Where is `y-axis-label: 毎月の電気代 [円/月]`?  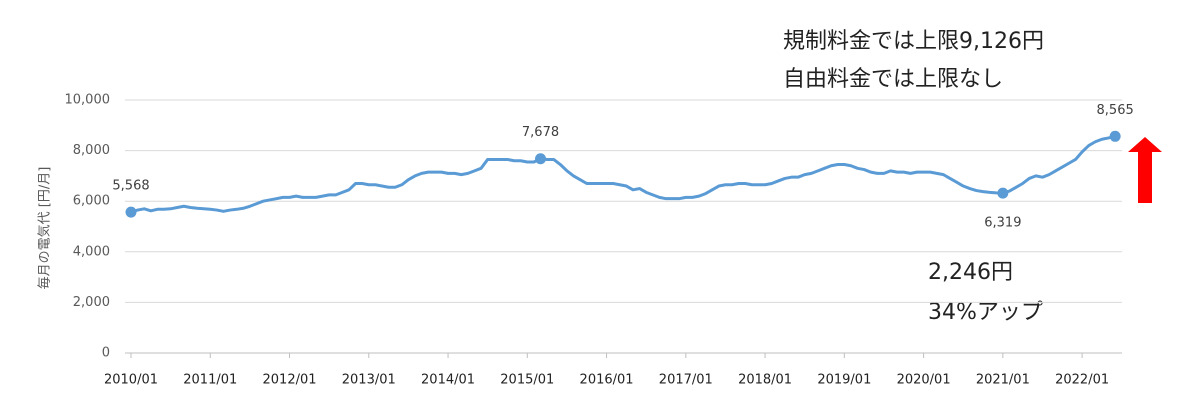 y-axis-label: 毎月の電気代 [円/月] is located at coordinates (45, 228).